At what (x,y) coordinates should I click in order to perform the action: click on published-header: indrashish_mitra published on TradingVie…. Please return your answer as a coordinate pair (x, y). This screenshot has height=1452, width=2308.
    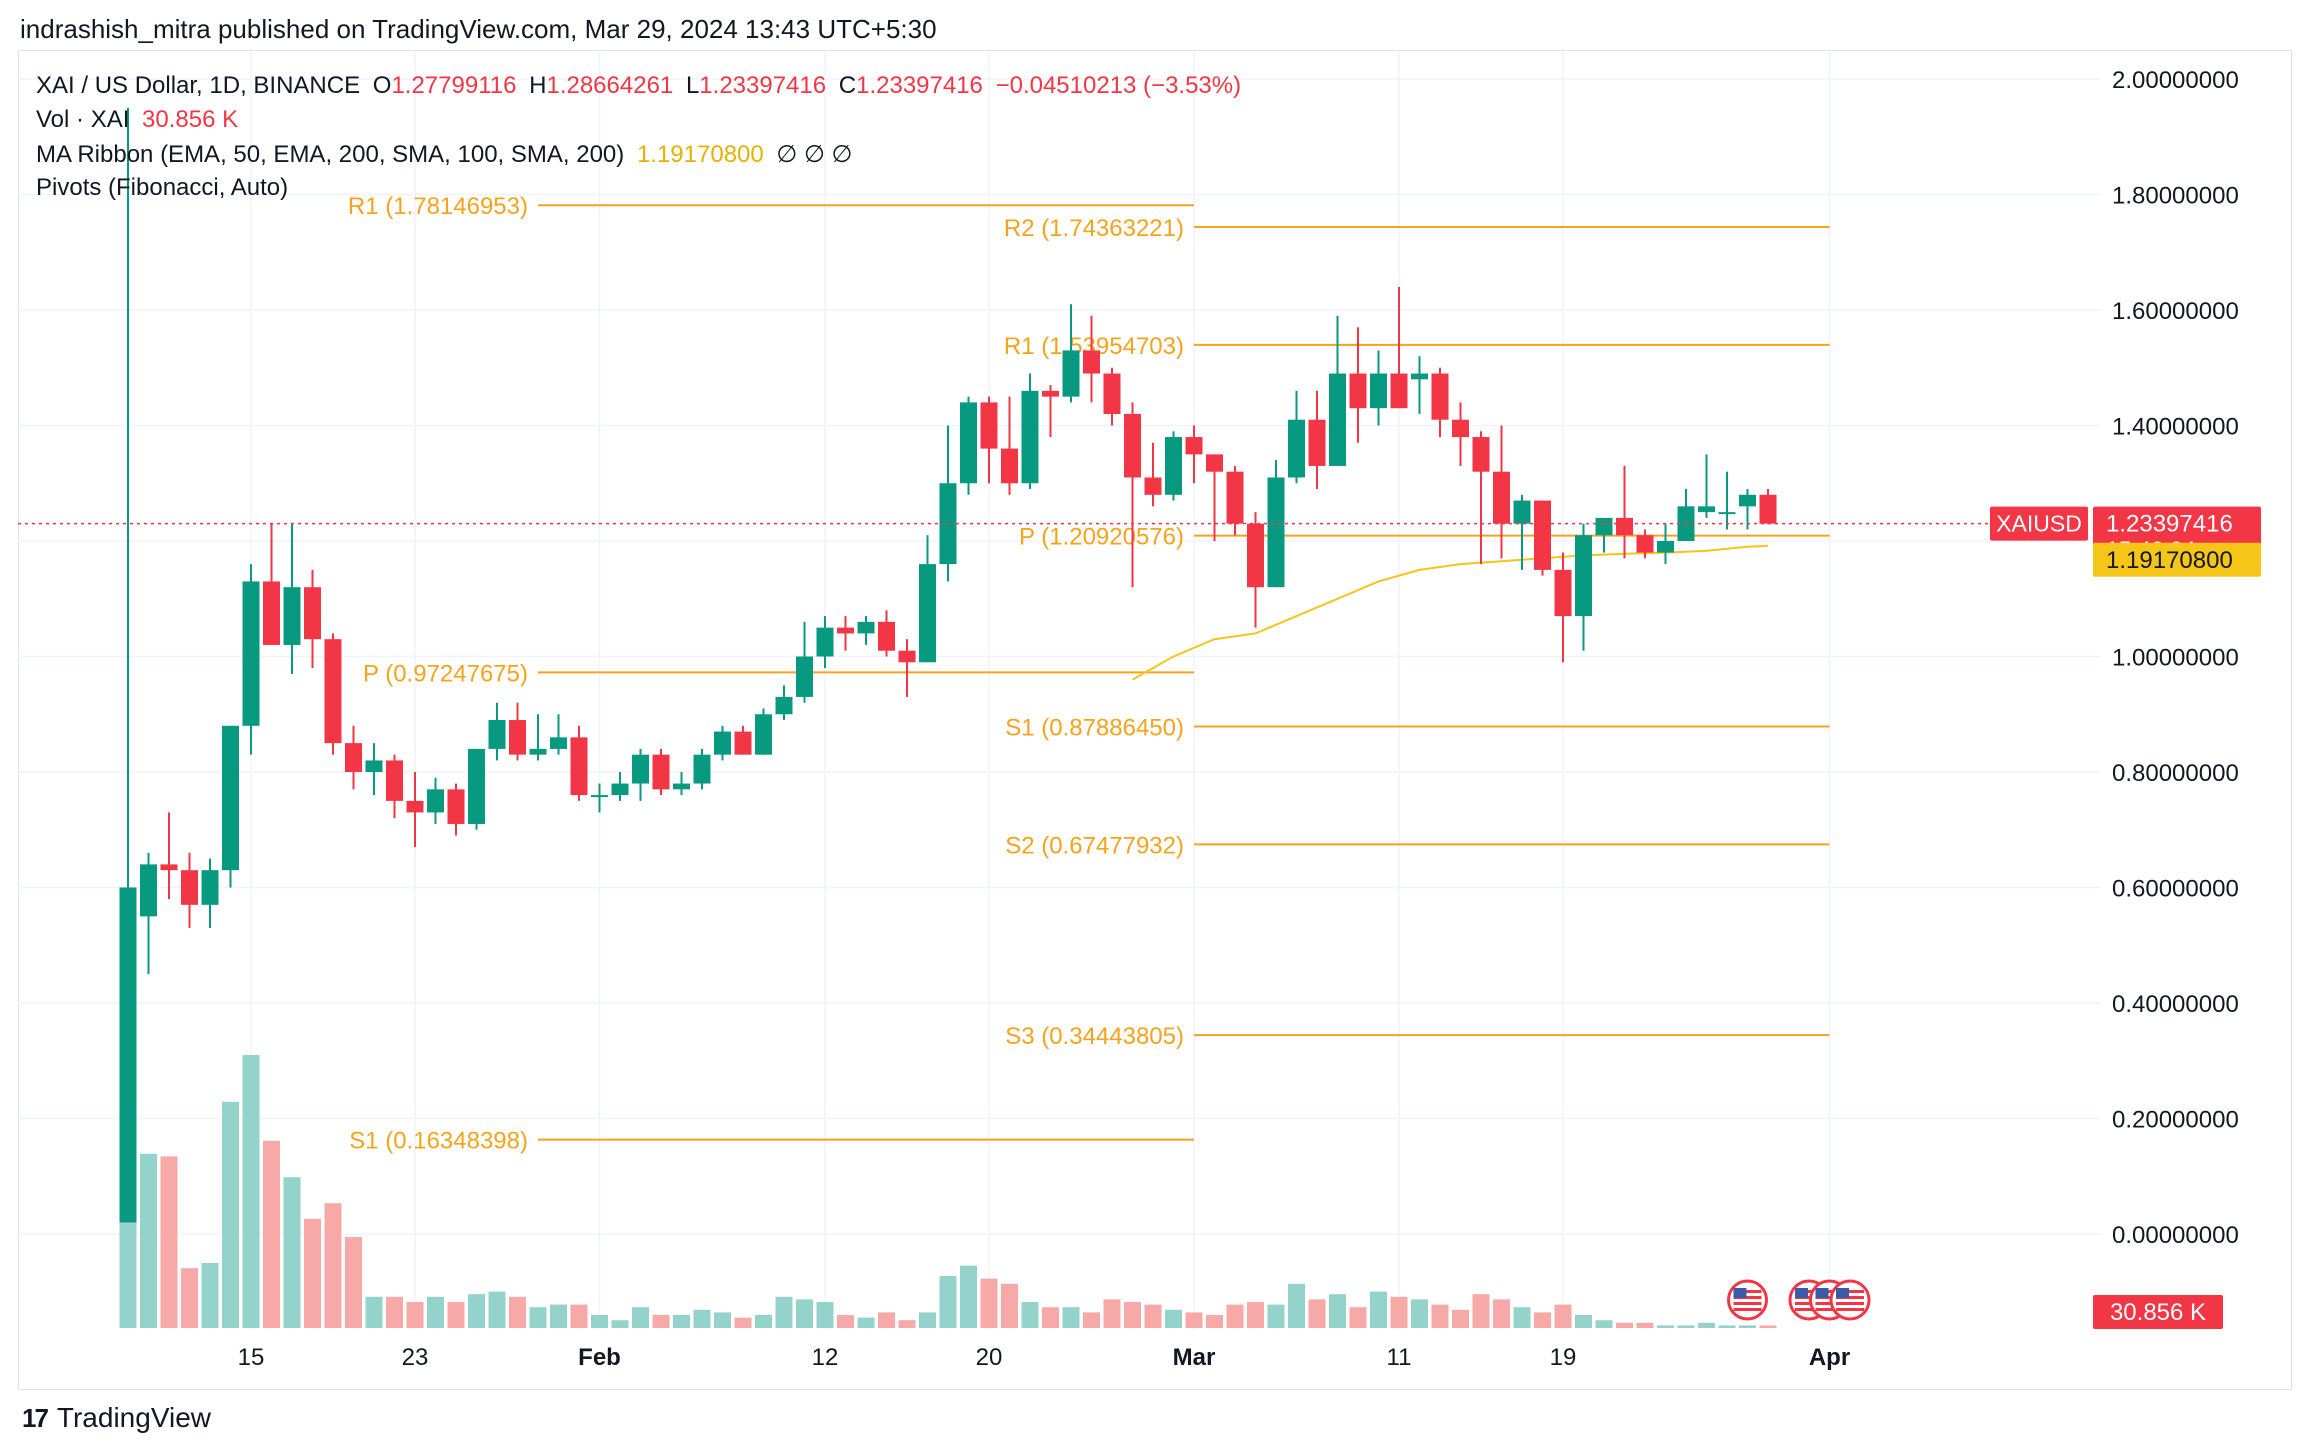
    Looking at the image, I should click on (478, 29).